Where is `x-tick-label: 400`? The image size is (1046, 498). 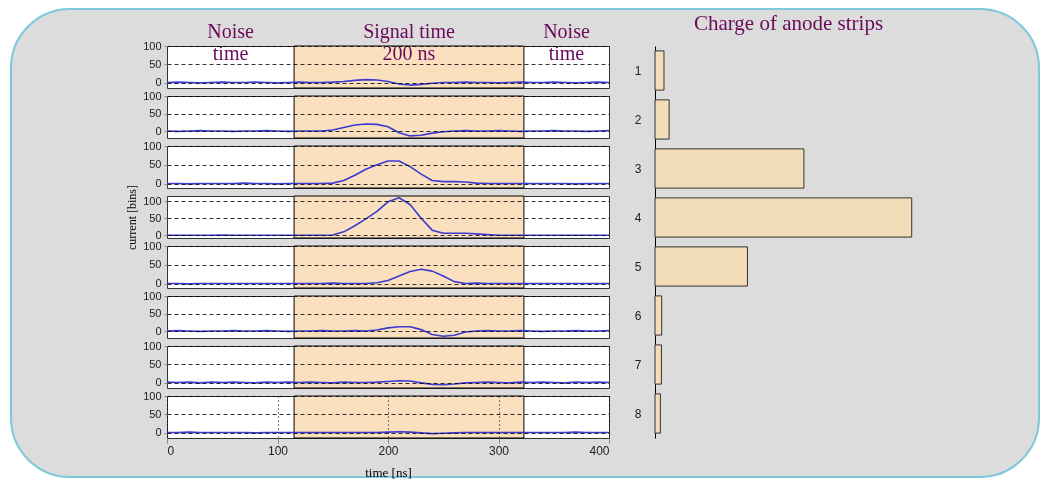
x-tick-label: 400 is located at coordinates (599, 450).